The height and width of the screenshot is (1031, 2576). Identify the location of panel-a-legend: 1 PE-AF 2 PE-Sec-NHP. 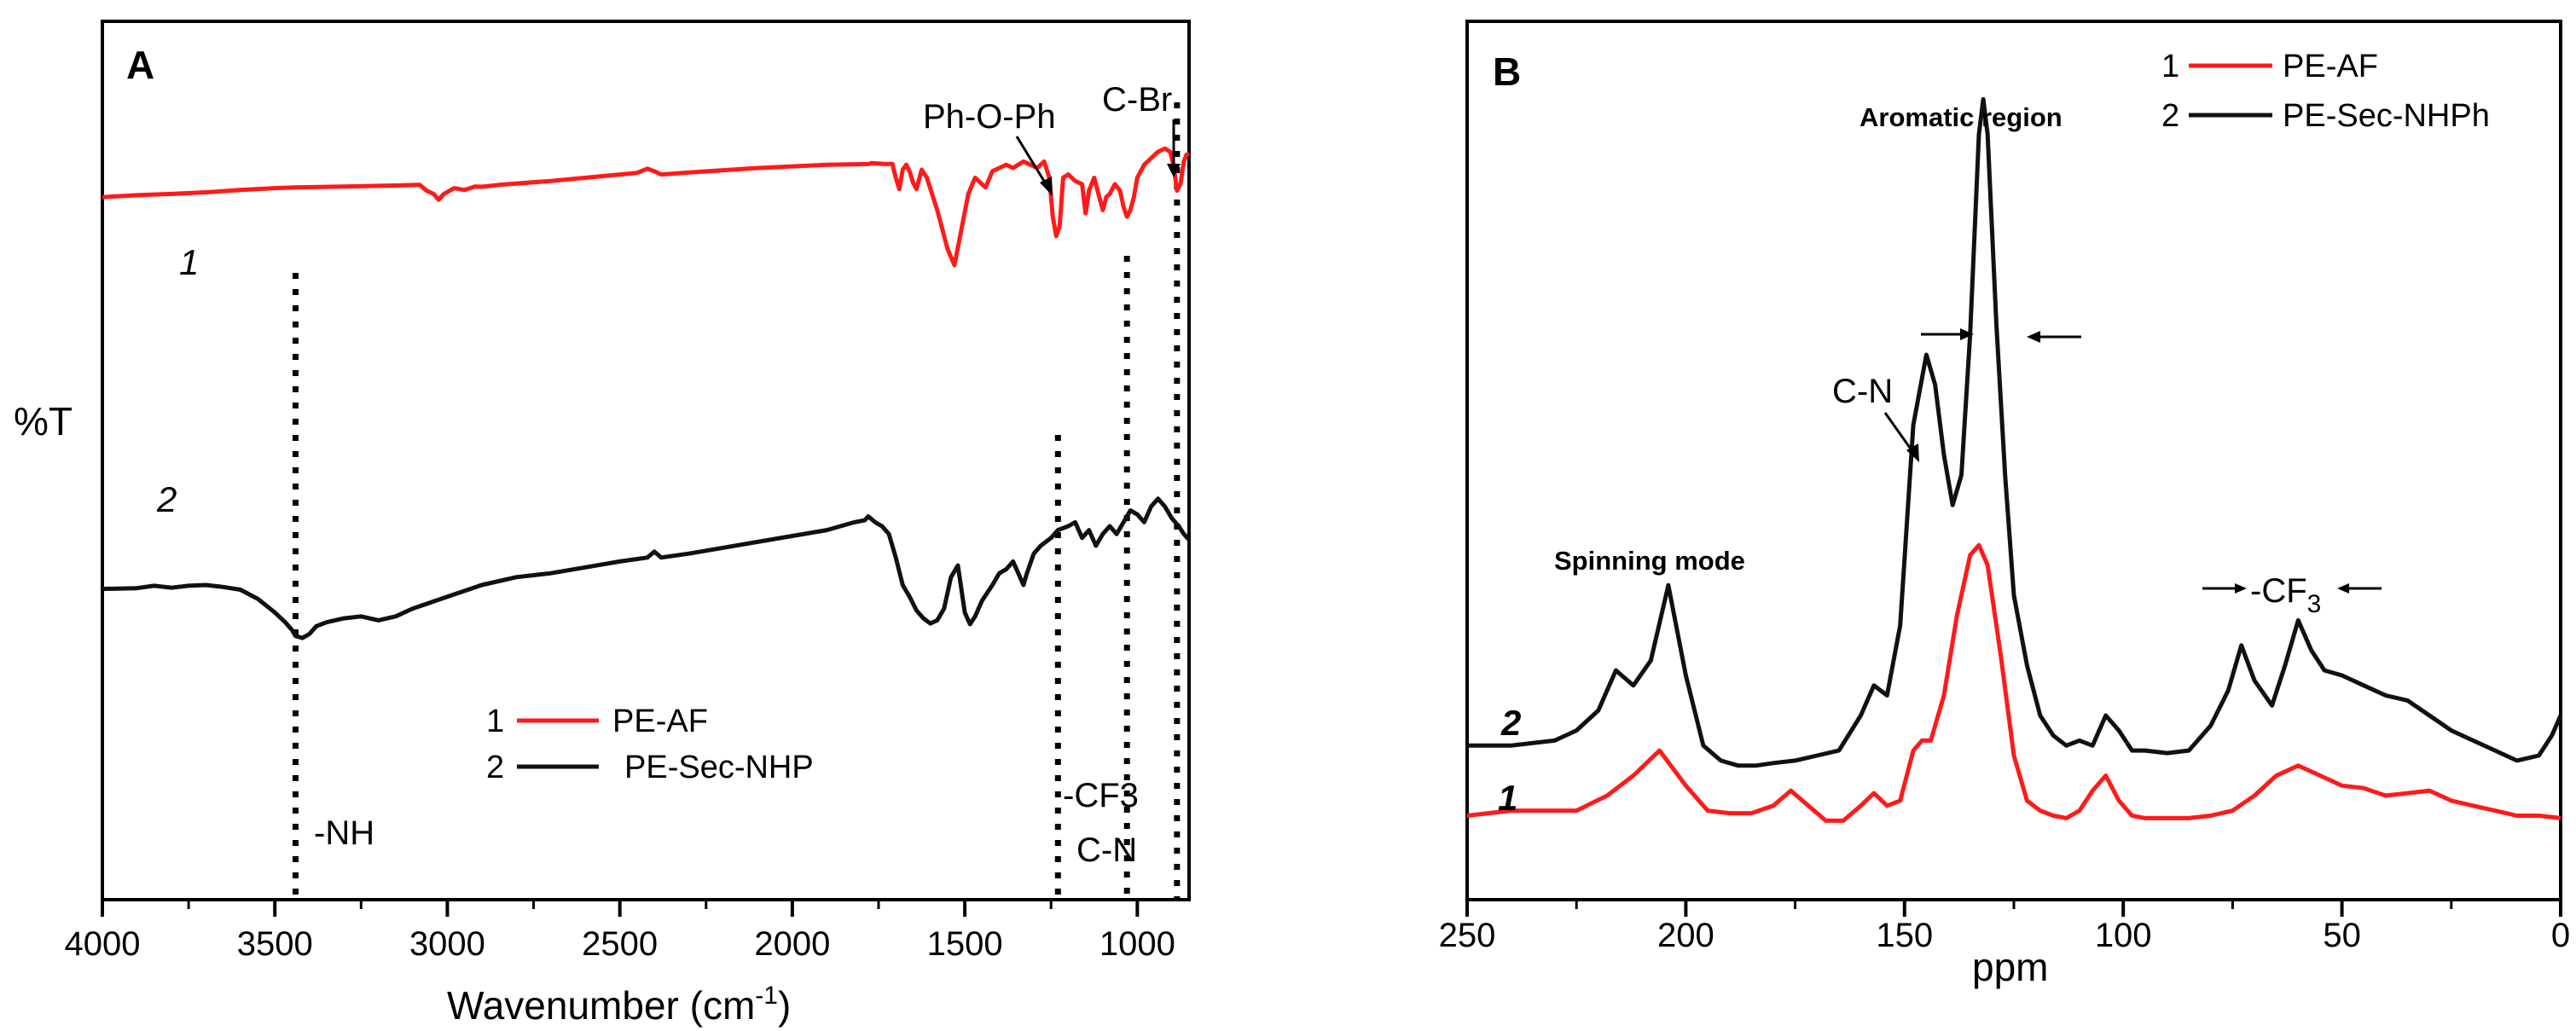
(650, 744).